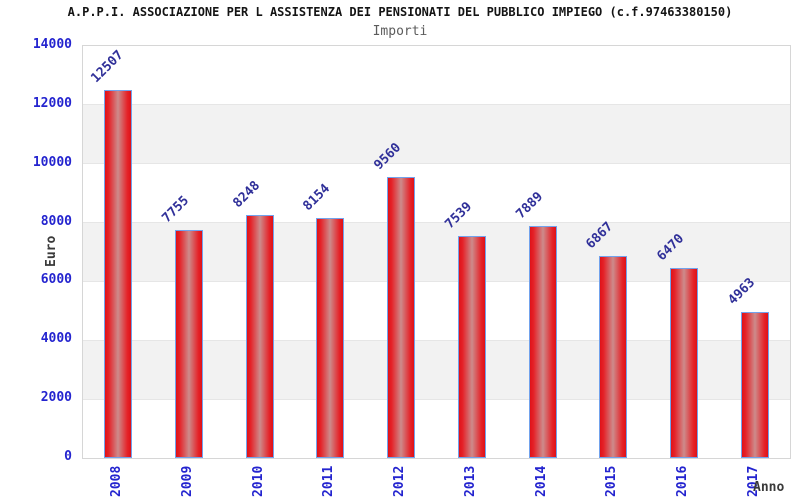  I want to click on x-tick-label-2009: 2009, so click(188, 482).